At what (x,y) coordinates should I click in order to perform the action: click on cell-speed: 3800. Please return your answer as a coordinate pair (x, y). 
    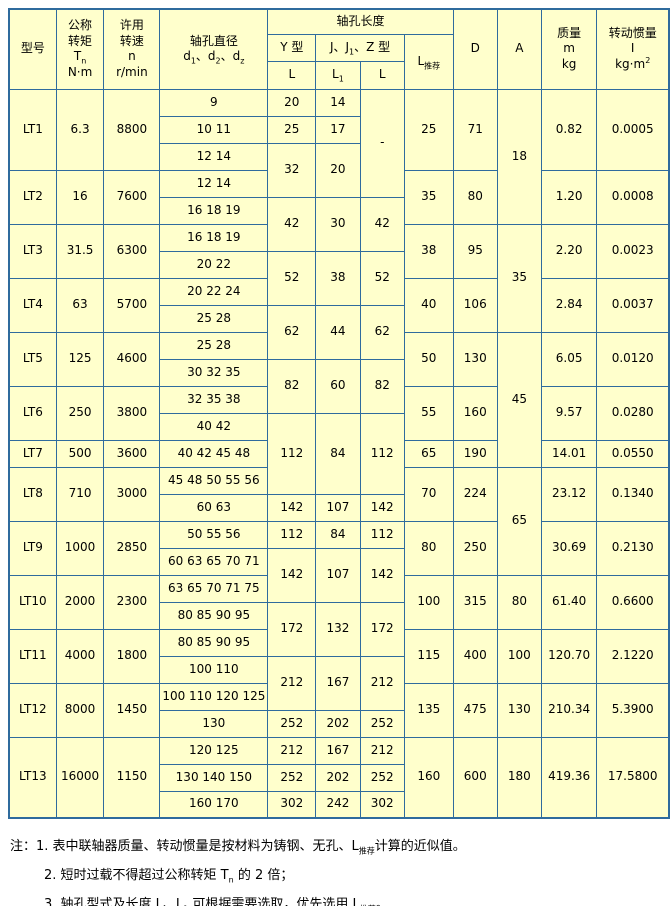
    Looking at the image, I should click on (132, 413).